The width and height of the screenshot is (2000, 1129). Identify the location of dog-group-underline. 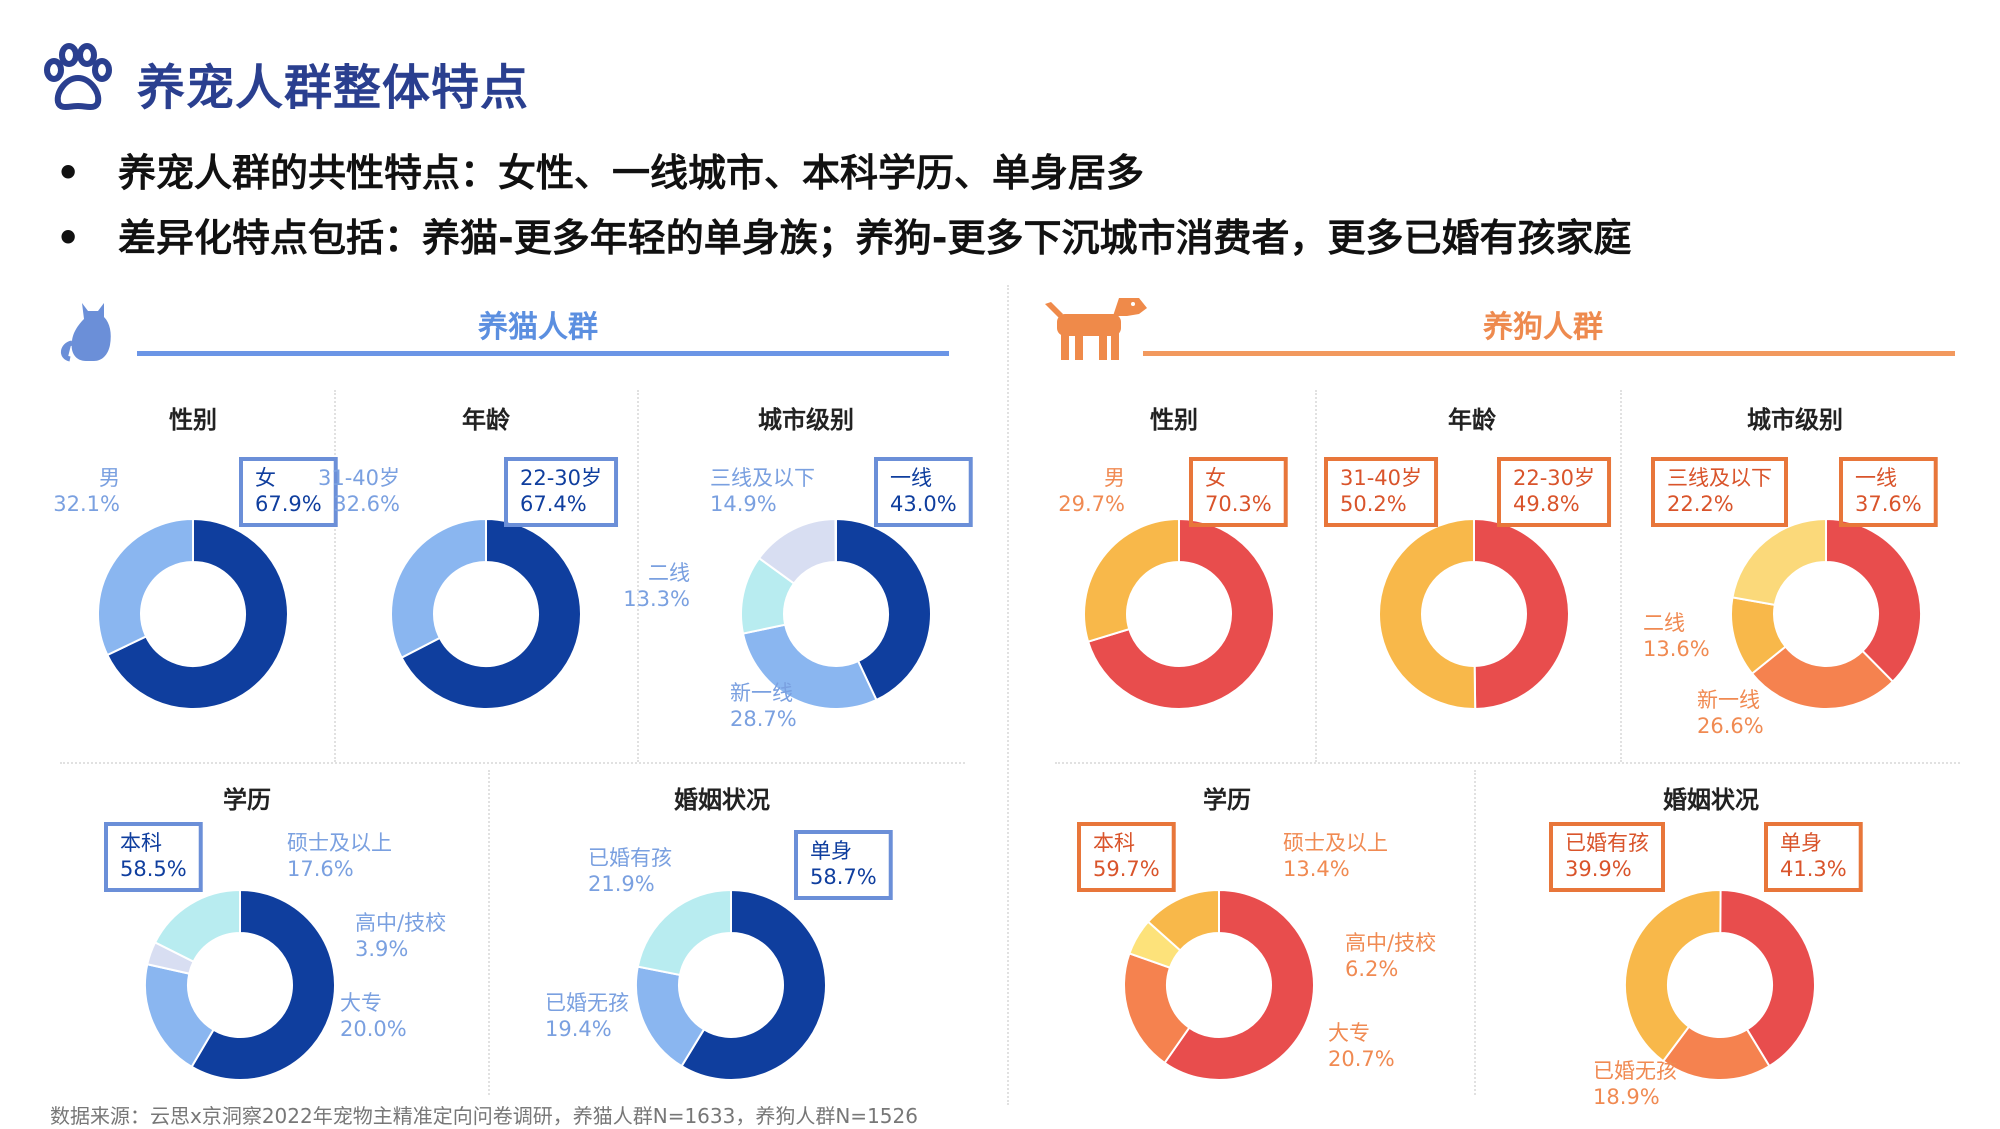
(1549, 353).